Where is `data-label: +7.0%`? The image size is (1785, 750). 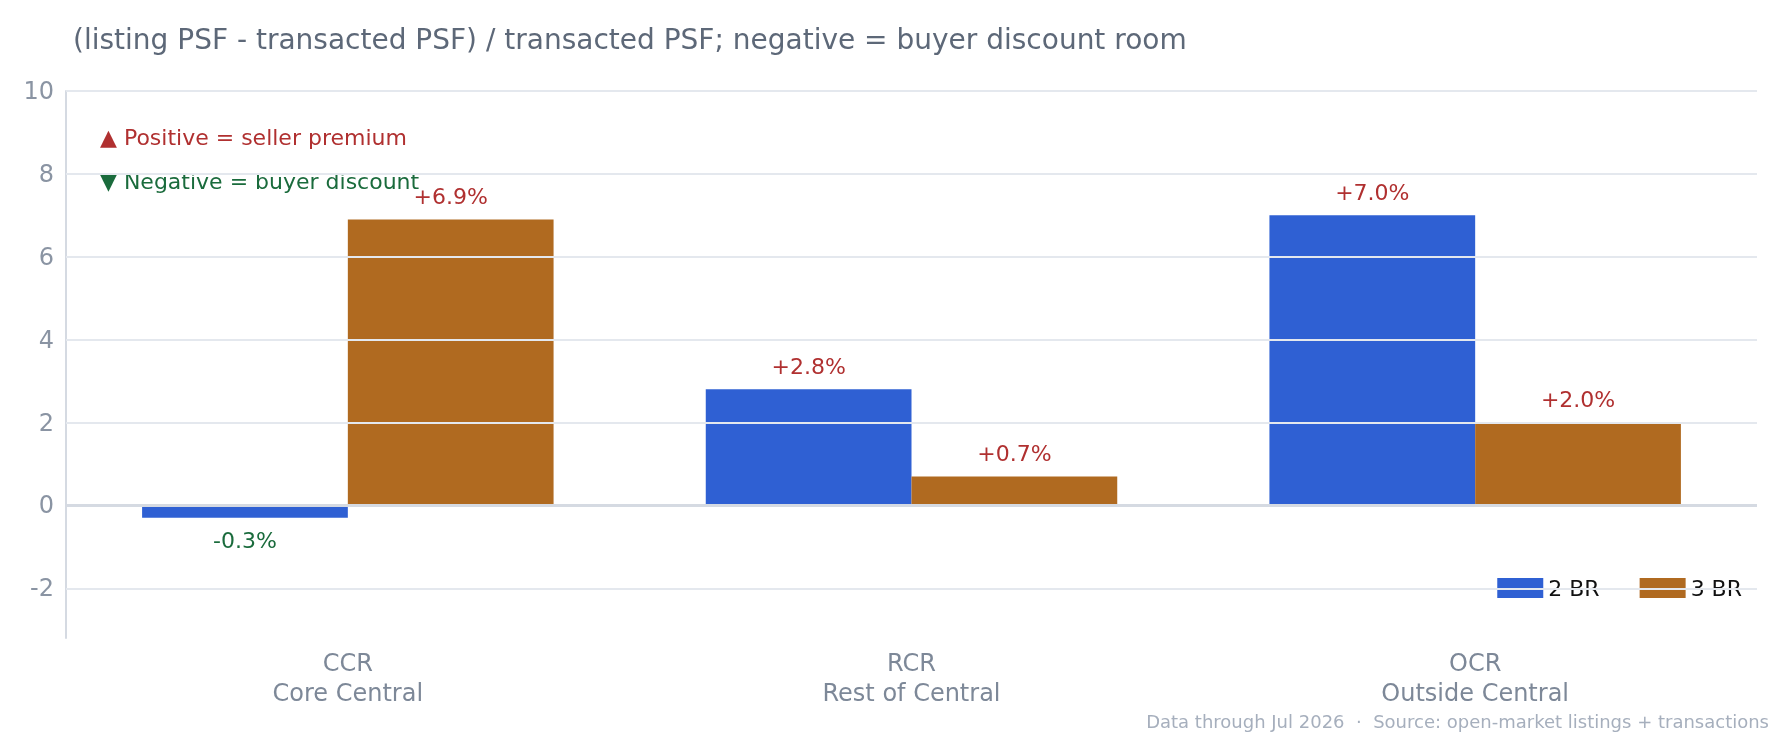
data-label: +7.0% is located at coordinates (1372, 192).